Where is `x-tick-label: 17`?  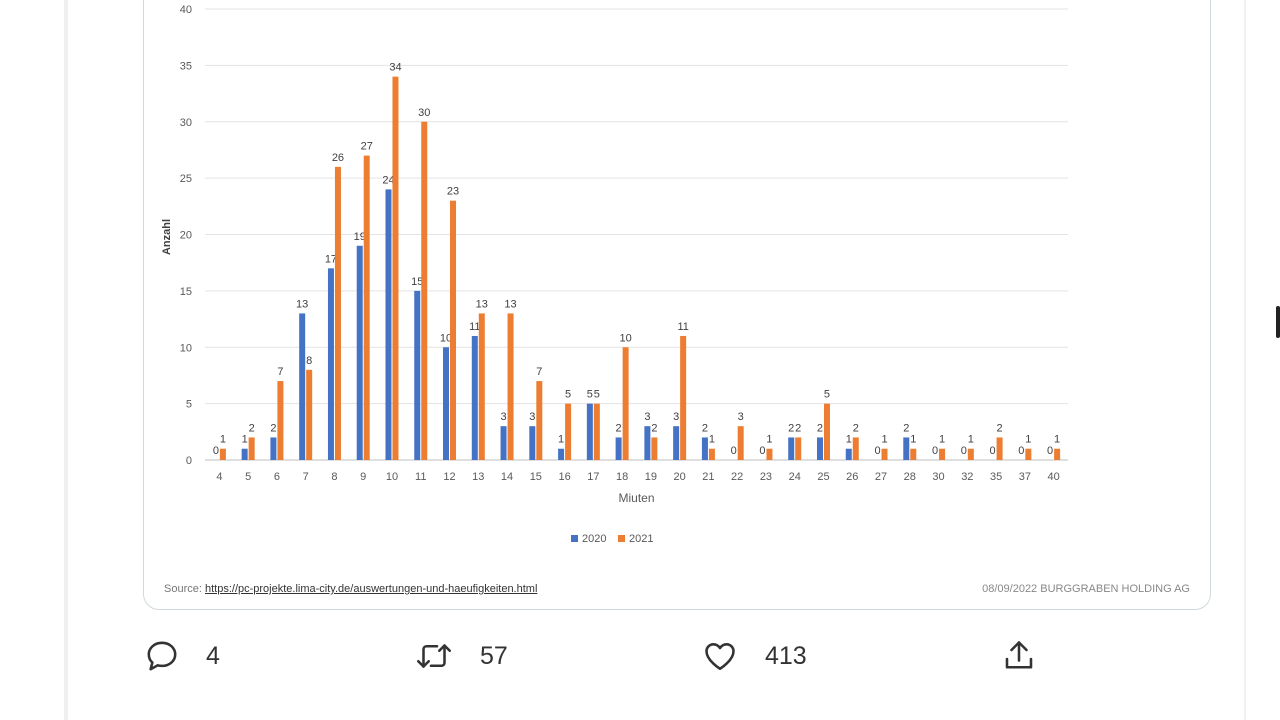
x-tick-label: 17 is located at coordinates (593, 477).